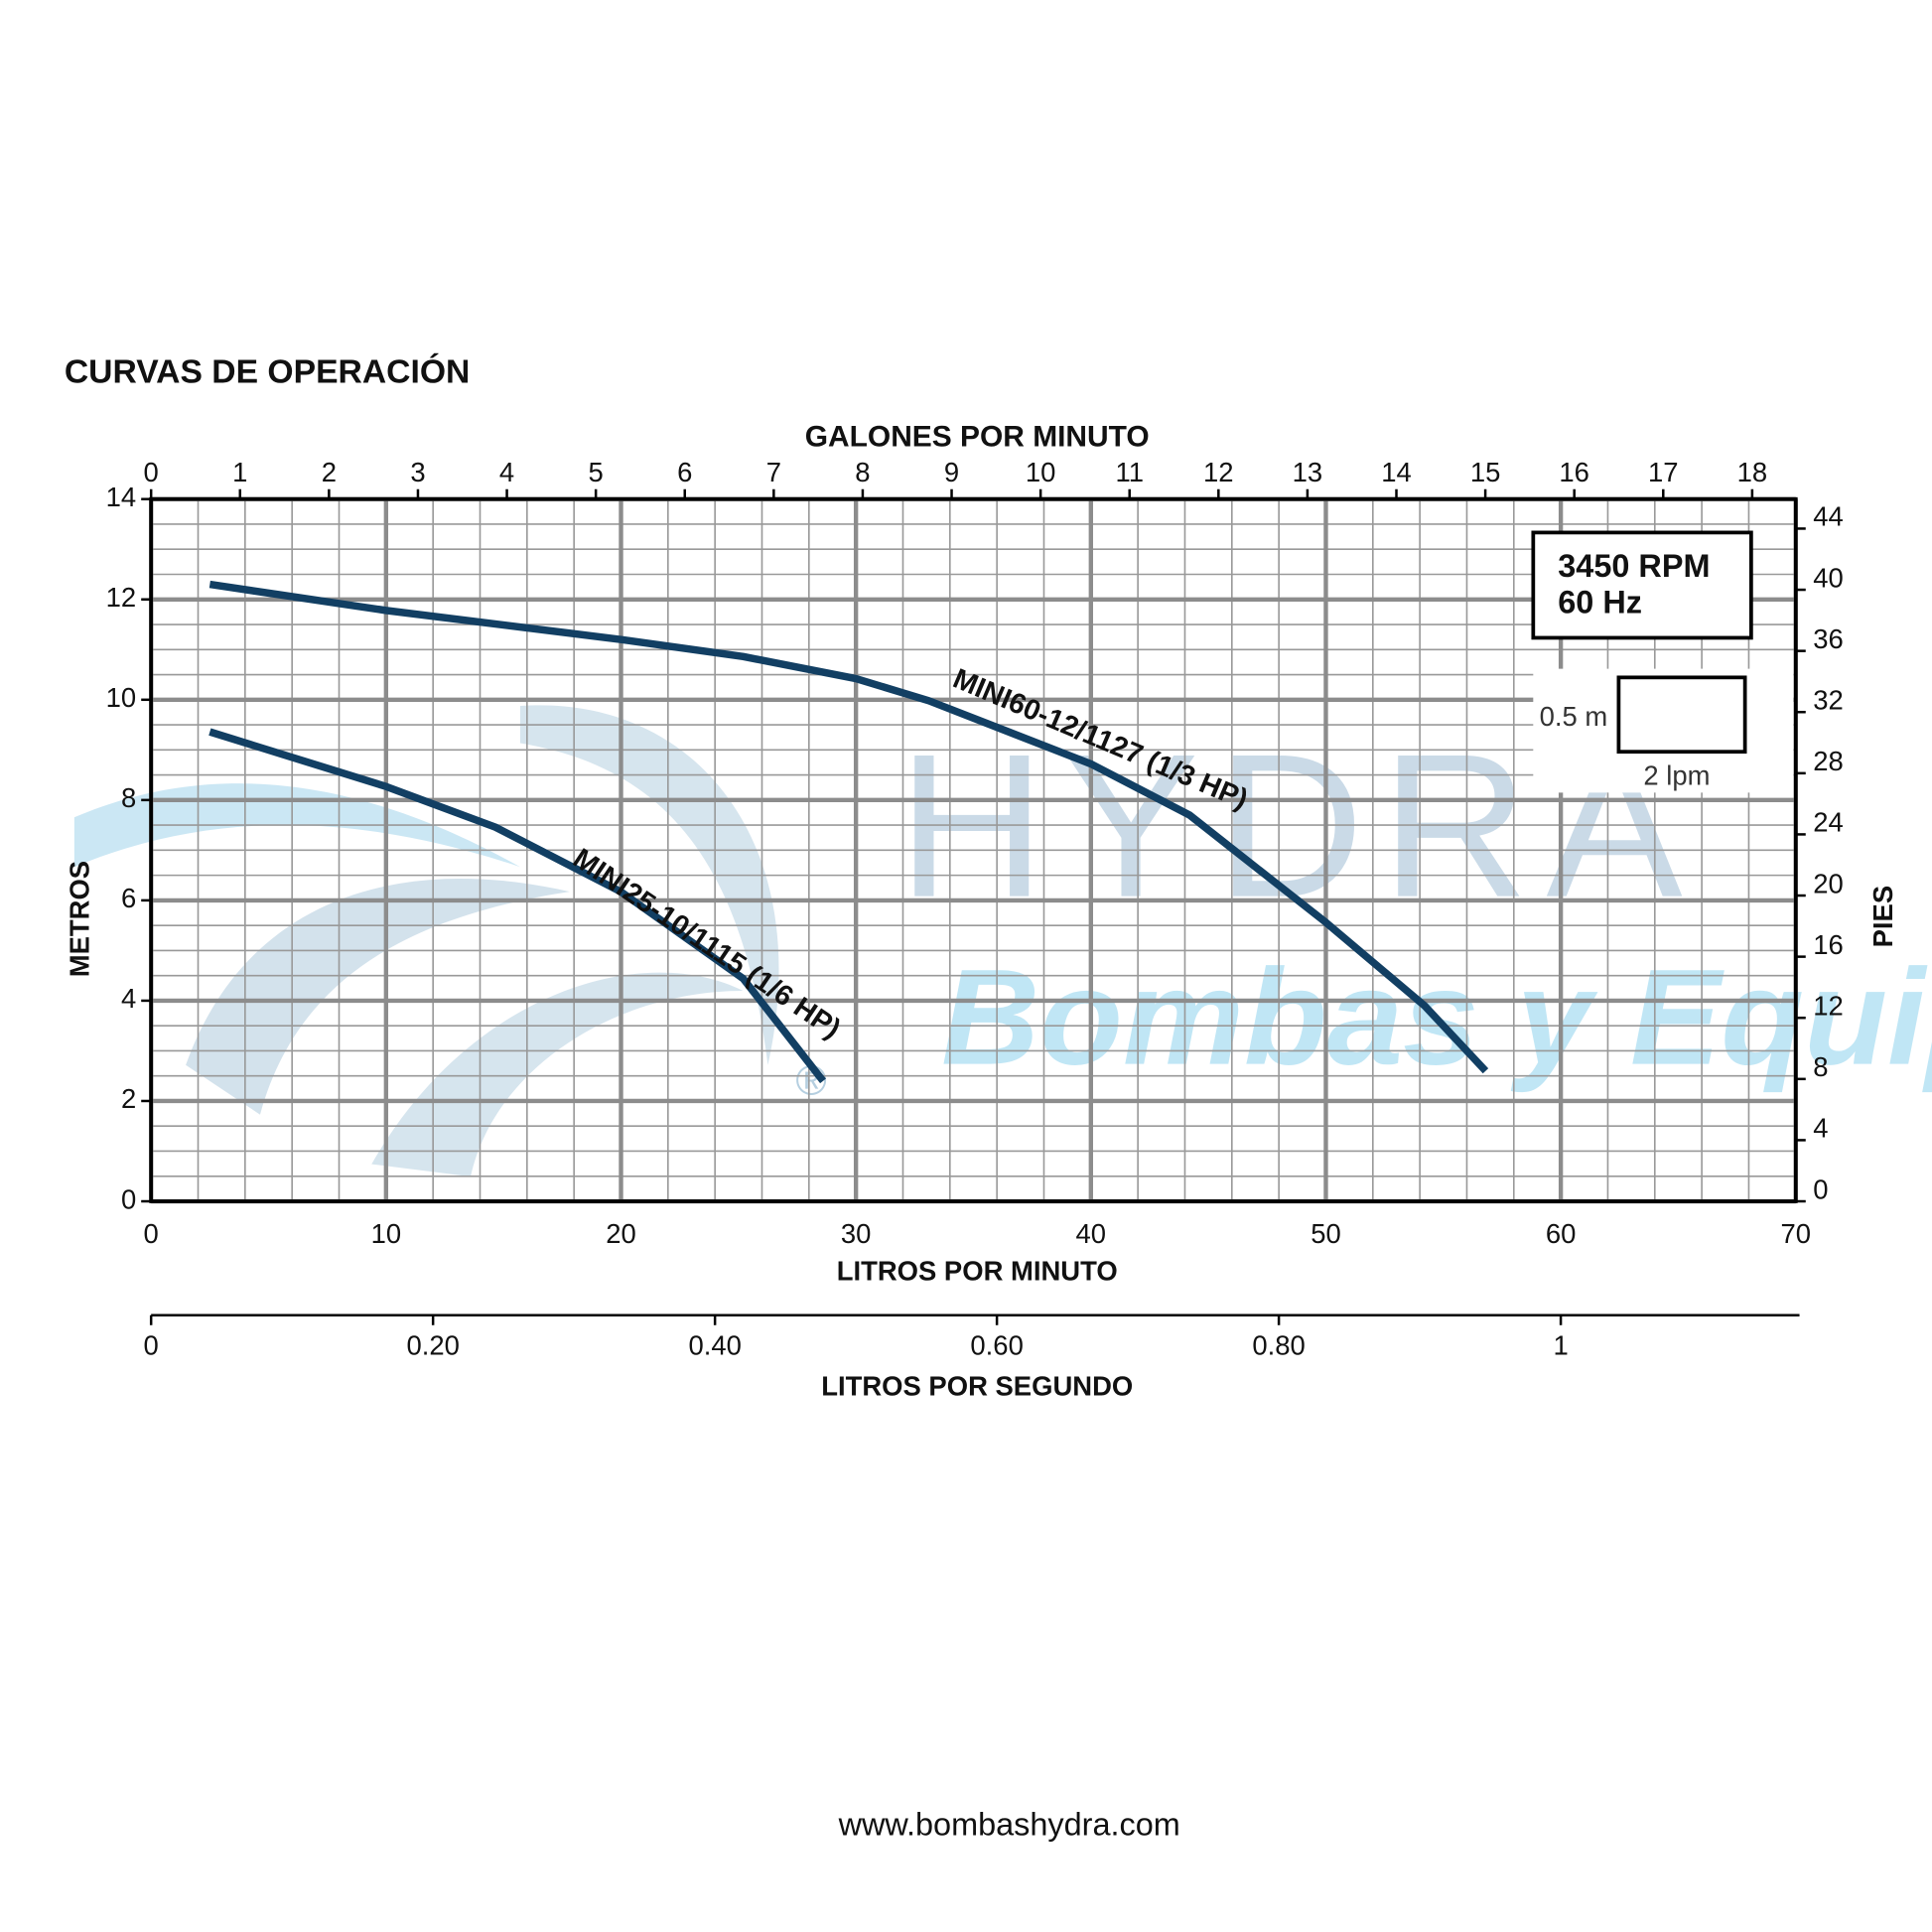  I want to click on y2-tick-label: 0, so click(1820, 1188).